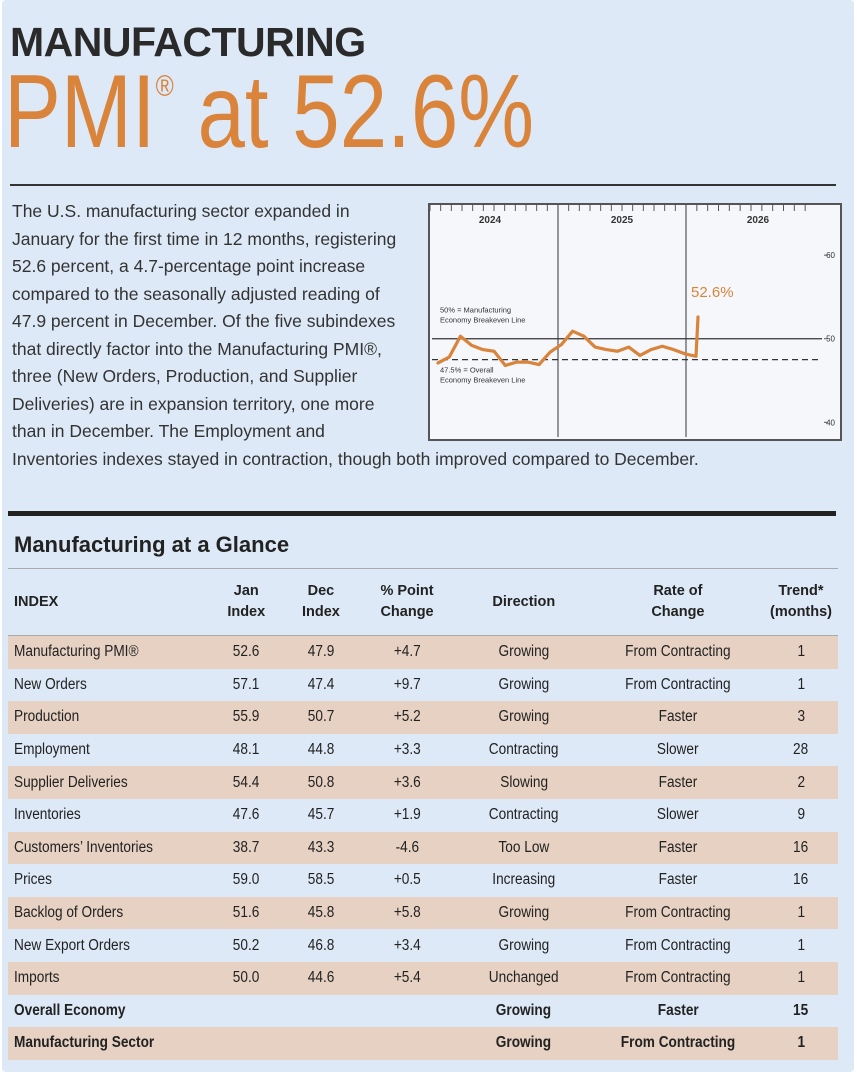 The image size is (858, 1074). What do you see at coordinates (80, 112) in the screenshot?
I see `headline-pmi-label: PMI` at bounding box center [80, 112].